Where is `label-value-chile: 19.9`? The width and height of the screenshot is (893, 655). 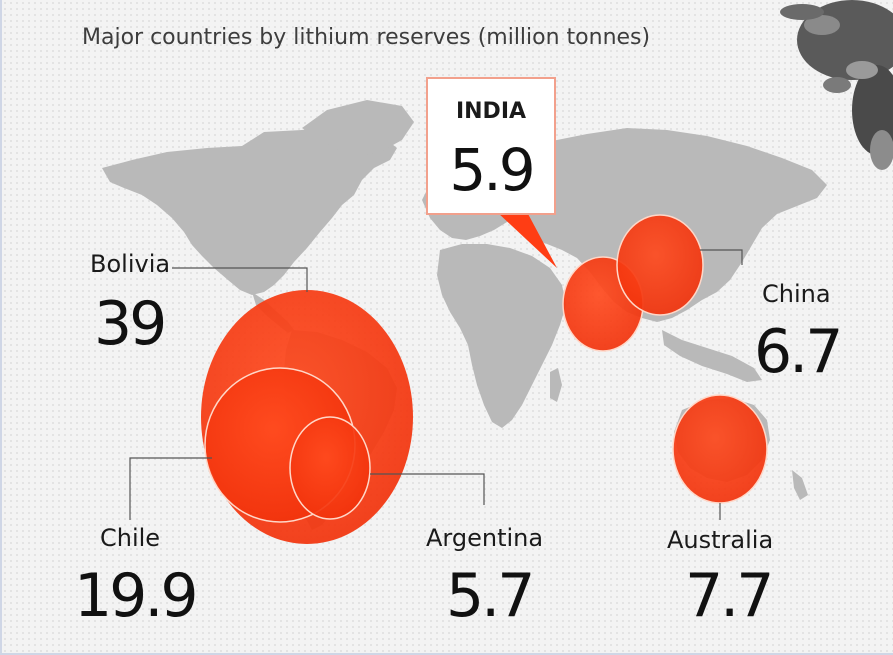
label-value-chile: 19.9 is located at coordinates (135, 596).